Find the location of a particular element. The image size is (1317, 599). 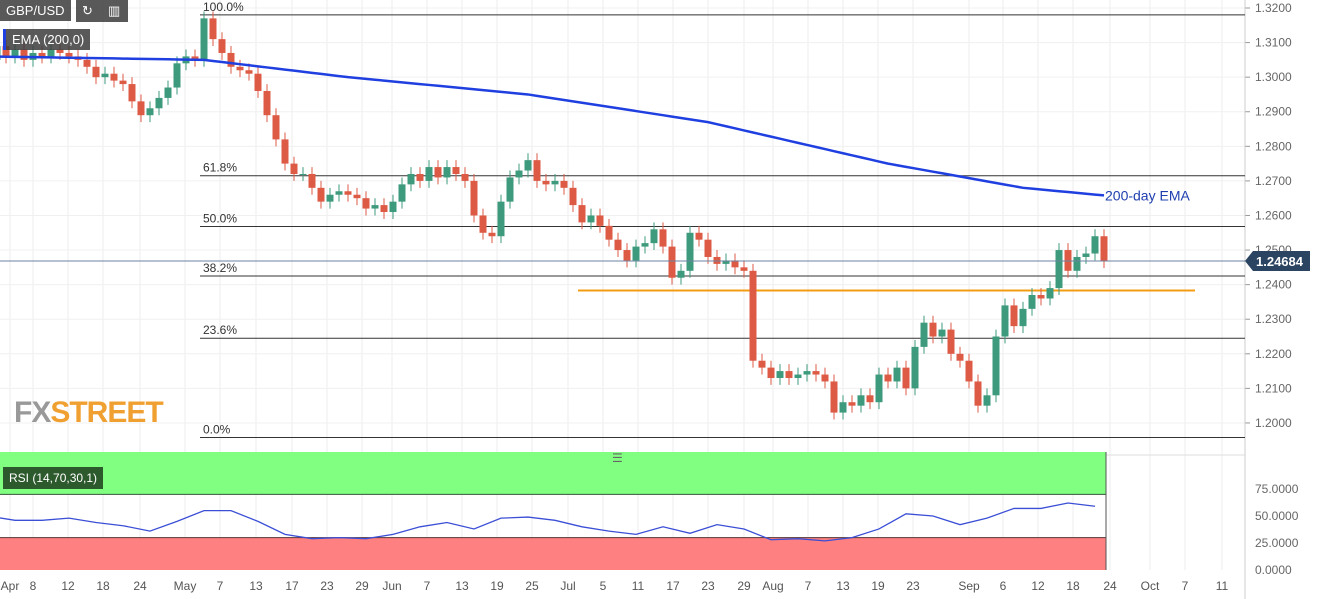

rsi-tick-label: 0.0000 is located at coordinates (1273, 570).